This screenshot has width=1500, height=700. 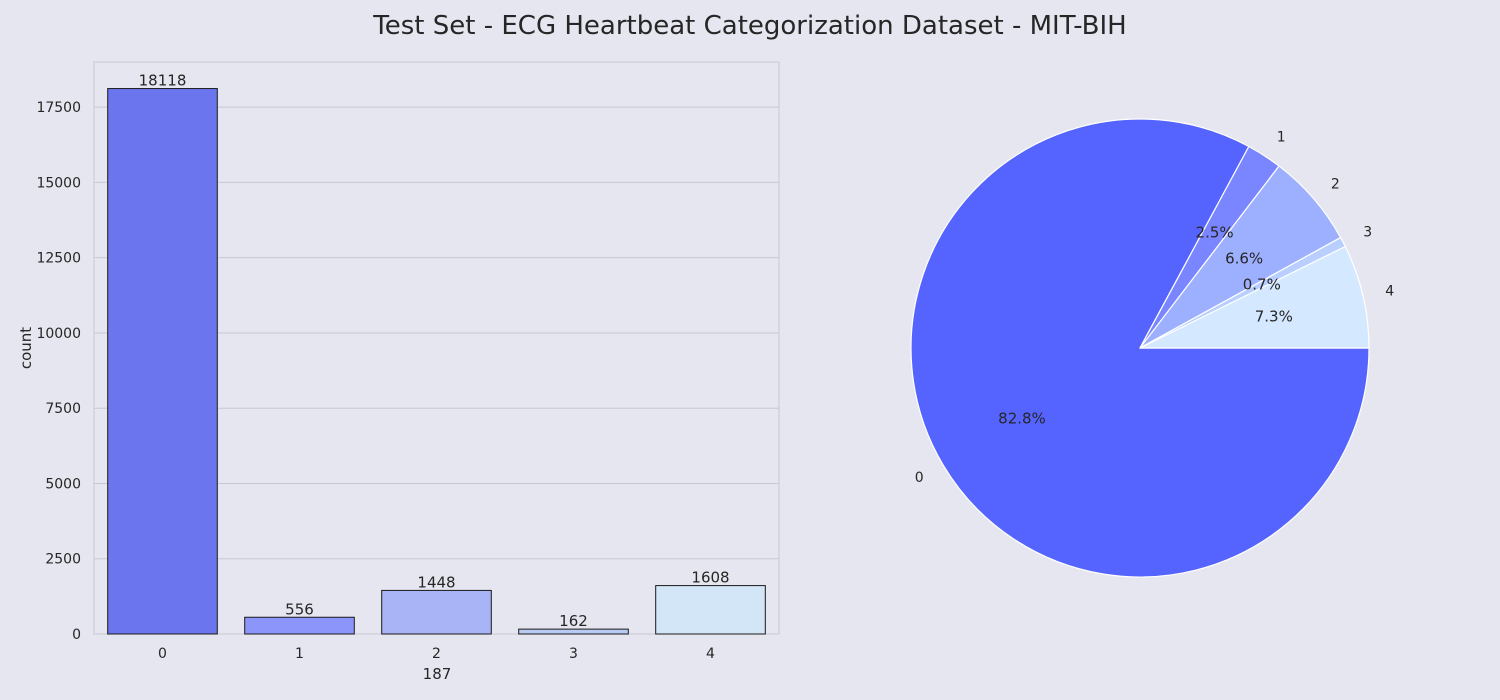 I want to click on y-tick-label: 7500, so click(x=63, y=409).